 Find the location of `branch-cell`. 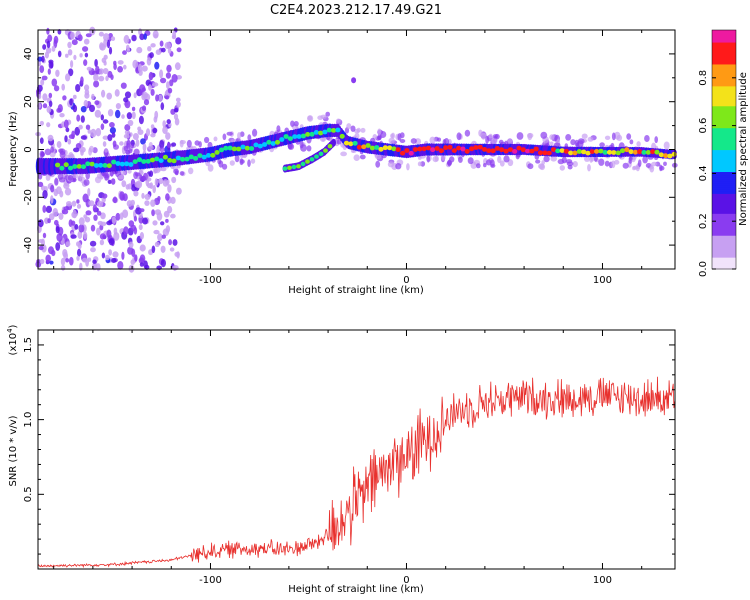

branch-cell is located at coordinates (333, 142).